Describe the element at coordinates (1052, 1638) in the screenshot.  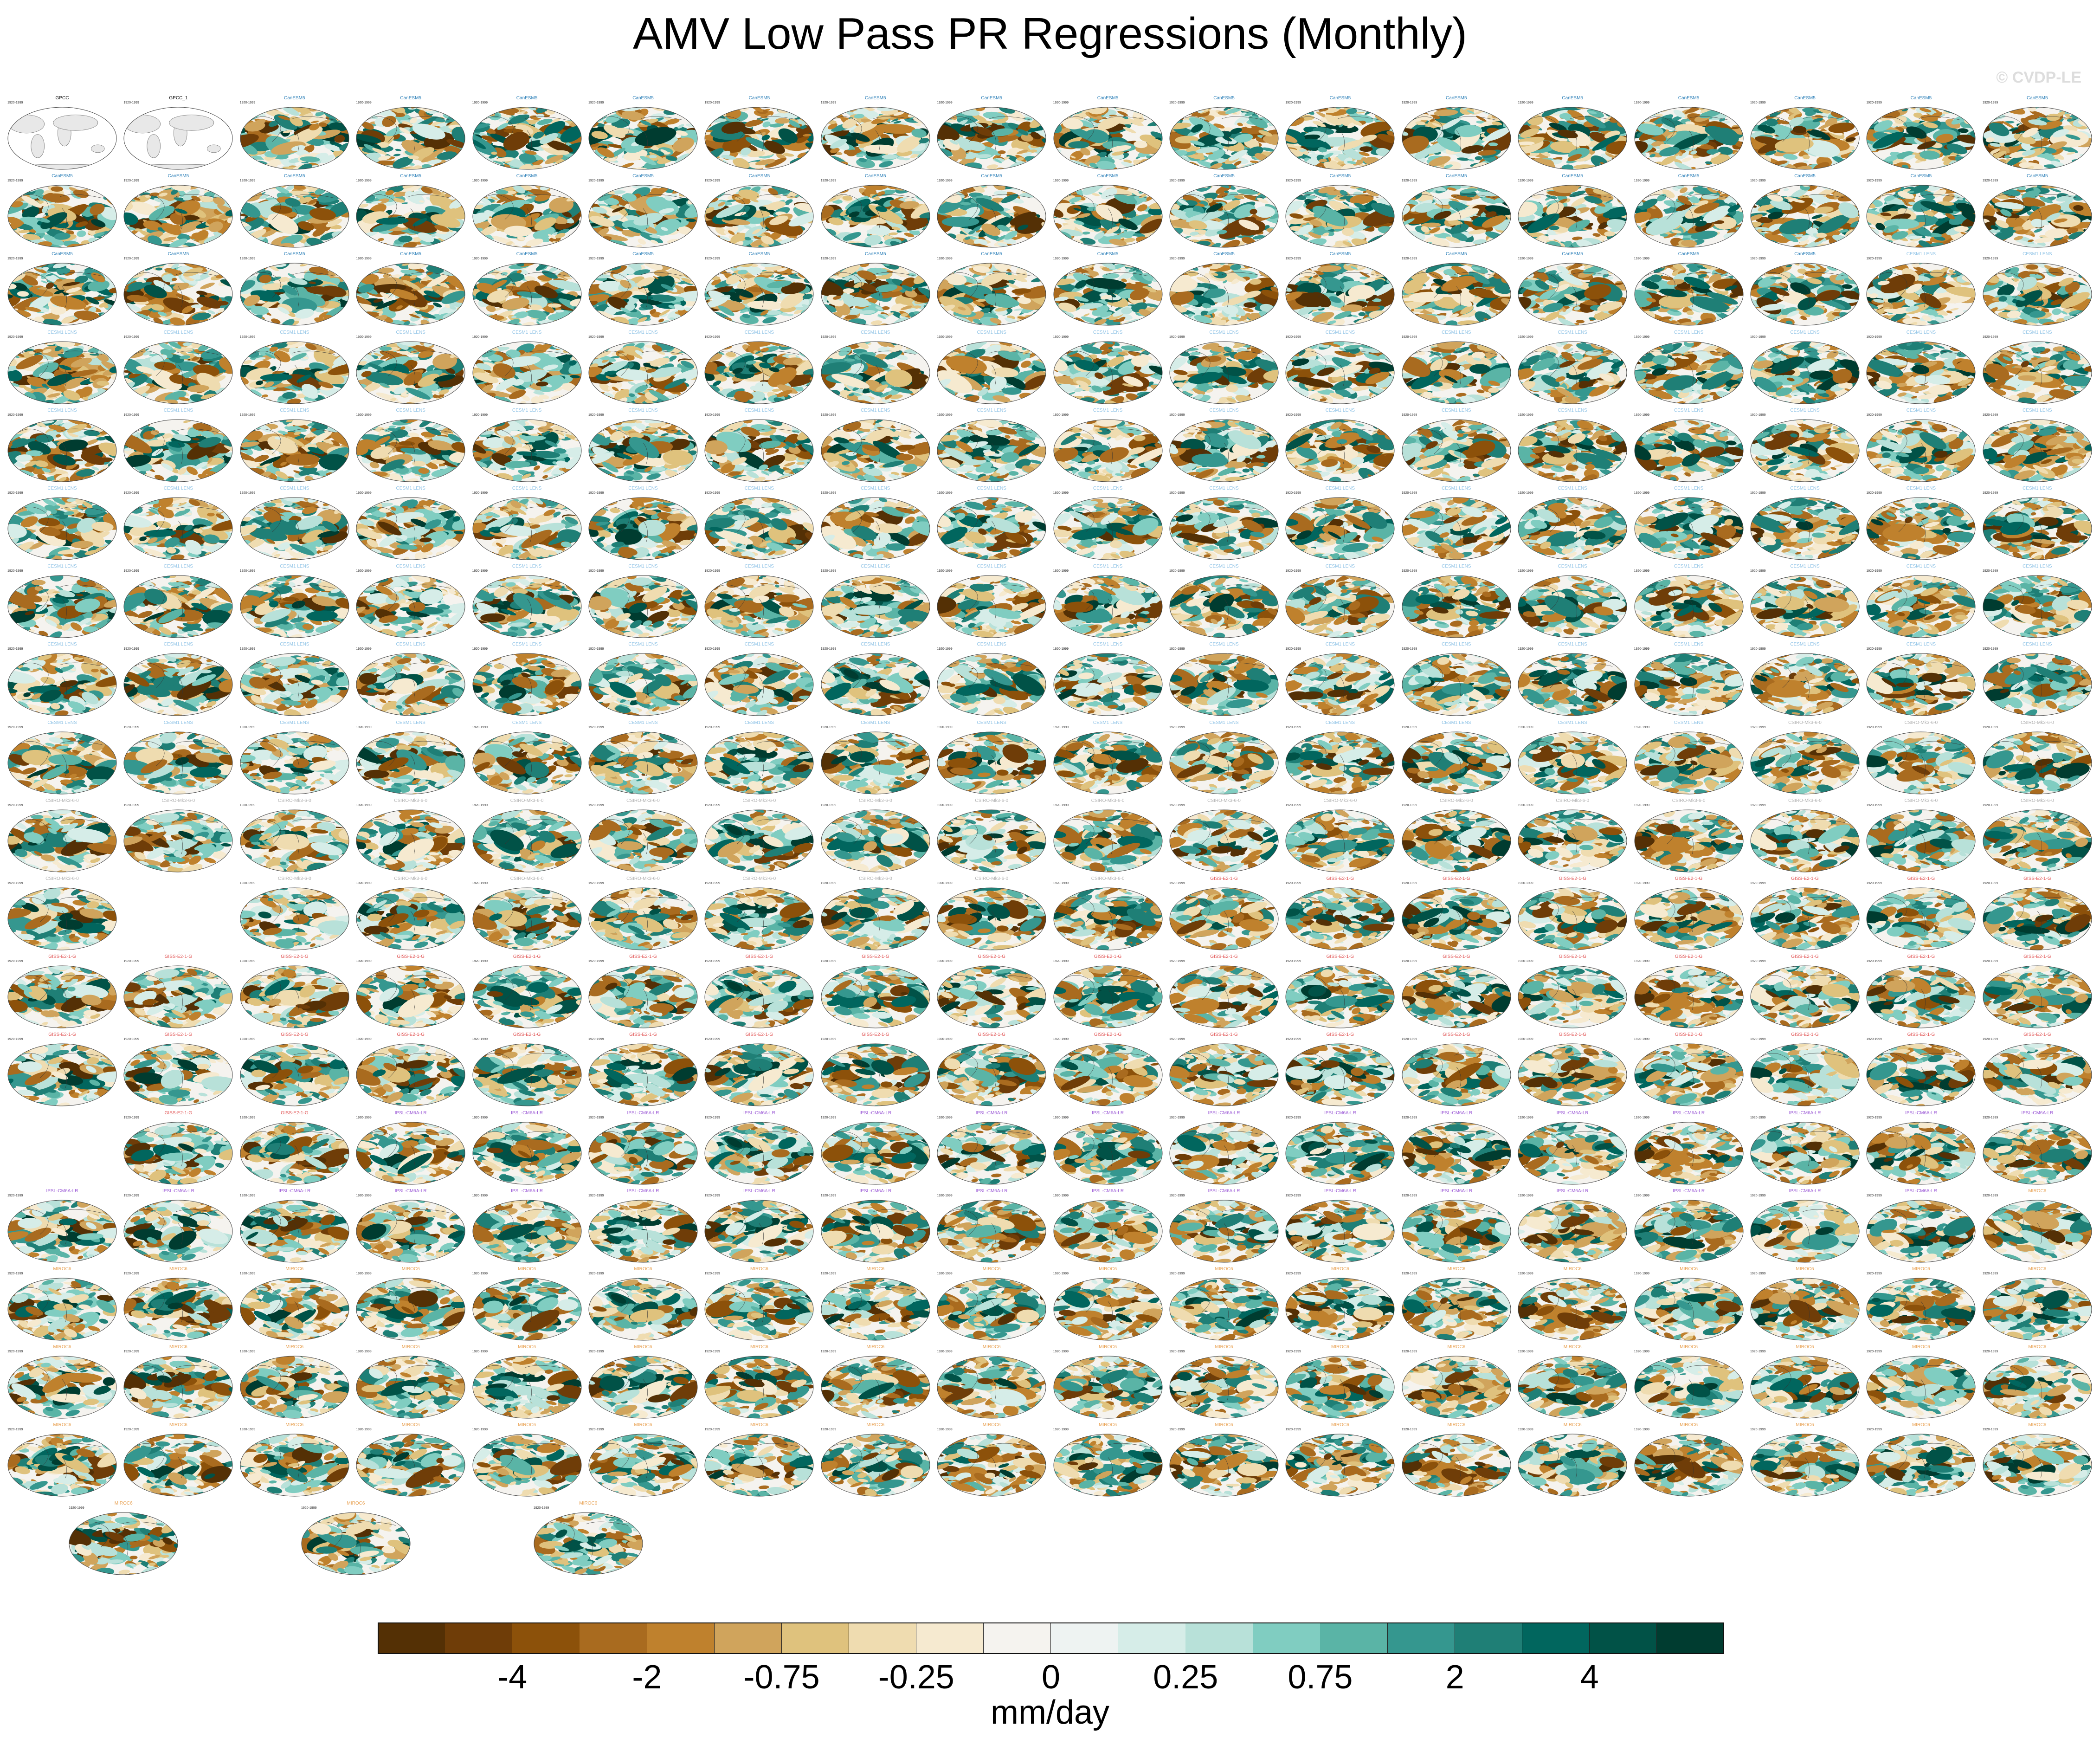
I see `colorbar` at that location.